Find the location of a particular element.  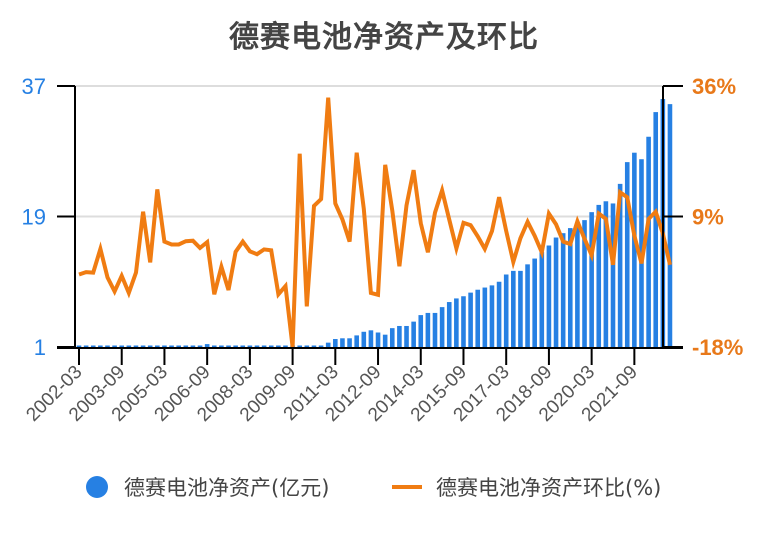

legend-label: 德赛电池净资产(亿元) is located at coordinates (227, 488).